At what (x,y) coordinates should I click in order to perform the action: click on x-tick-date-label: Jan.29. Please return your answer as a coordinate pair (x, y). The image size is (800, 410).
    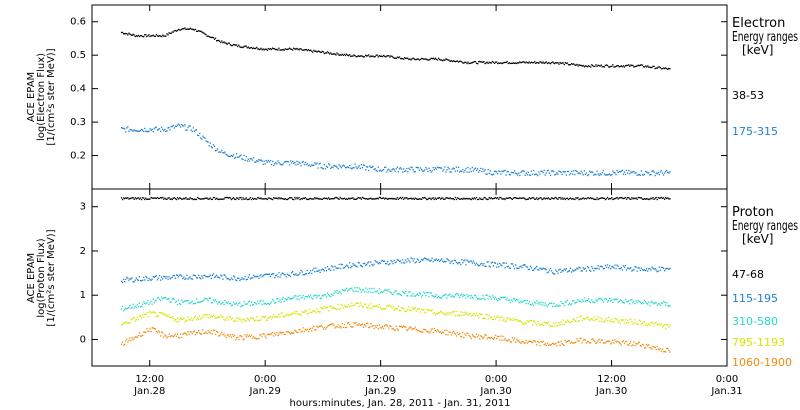
    Looking at the image, I should click on (265, 391).